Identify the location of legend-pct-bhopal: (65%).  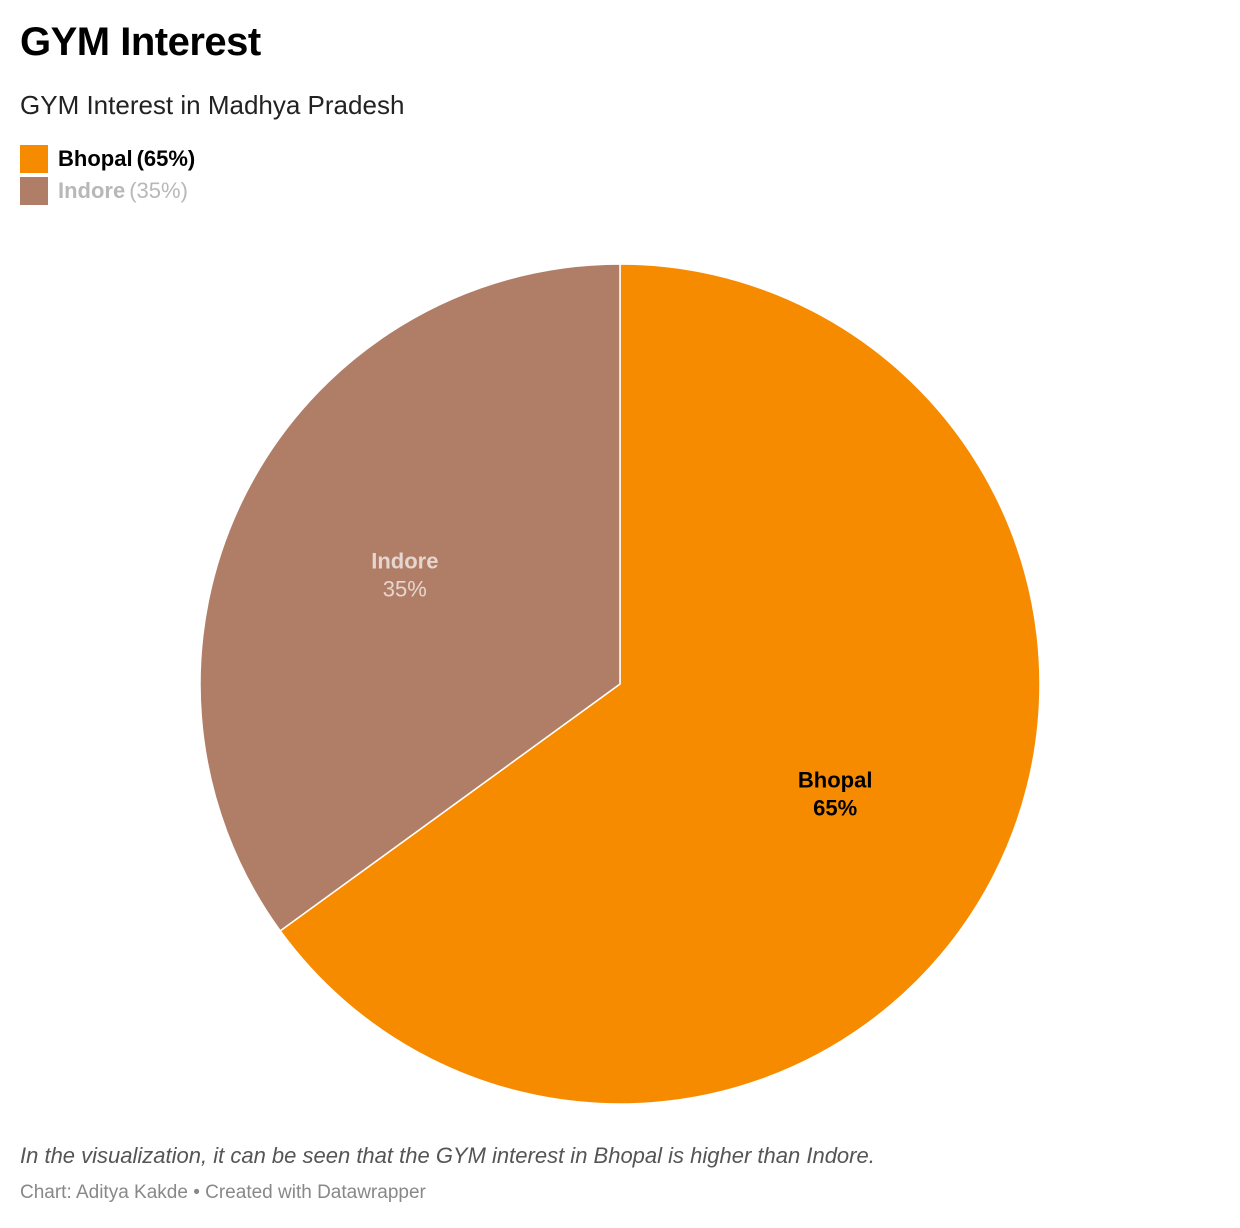
(166, 158).